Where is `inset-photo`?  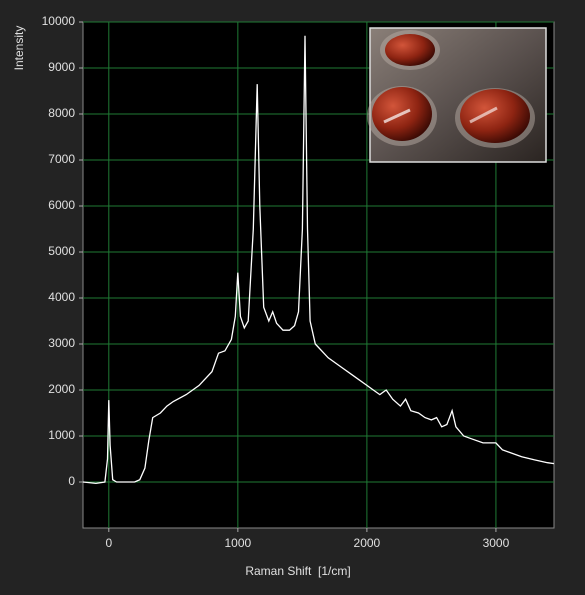
inset-photo is located at coordinates (457, 95).